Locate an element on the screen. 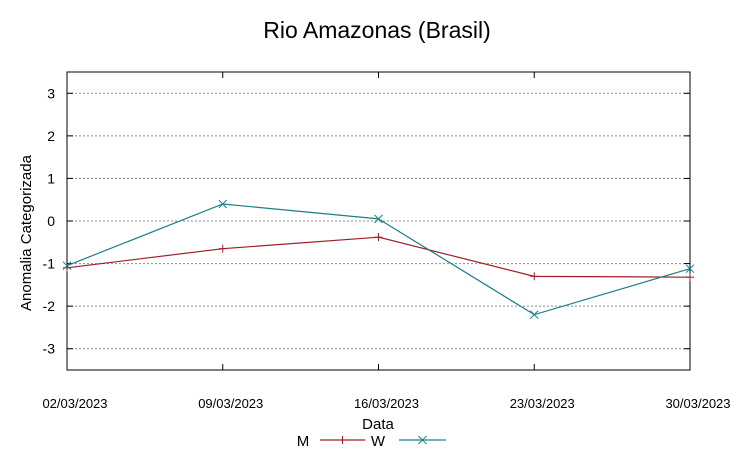 The width and height of the screenshot is (753, 459). x-tick-label: 16/03/2023 is located at coordinates (386, 403).